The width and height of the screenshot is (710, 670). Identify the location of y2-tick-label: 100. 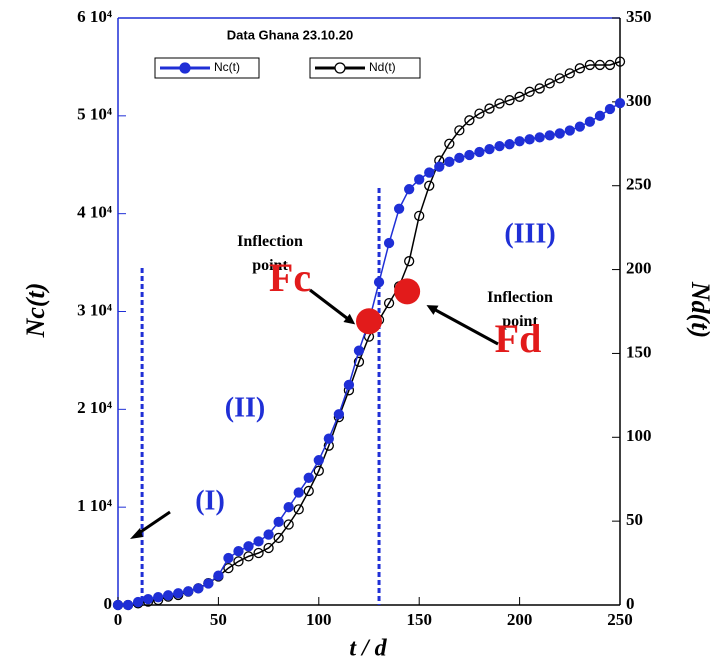
(639, 435).